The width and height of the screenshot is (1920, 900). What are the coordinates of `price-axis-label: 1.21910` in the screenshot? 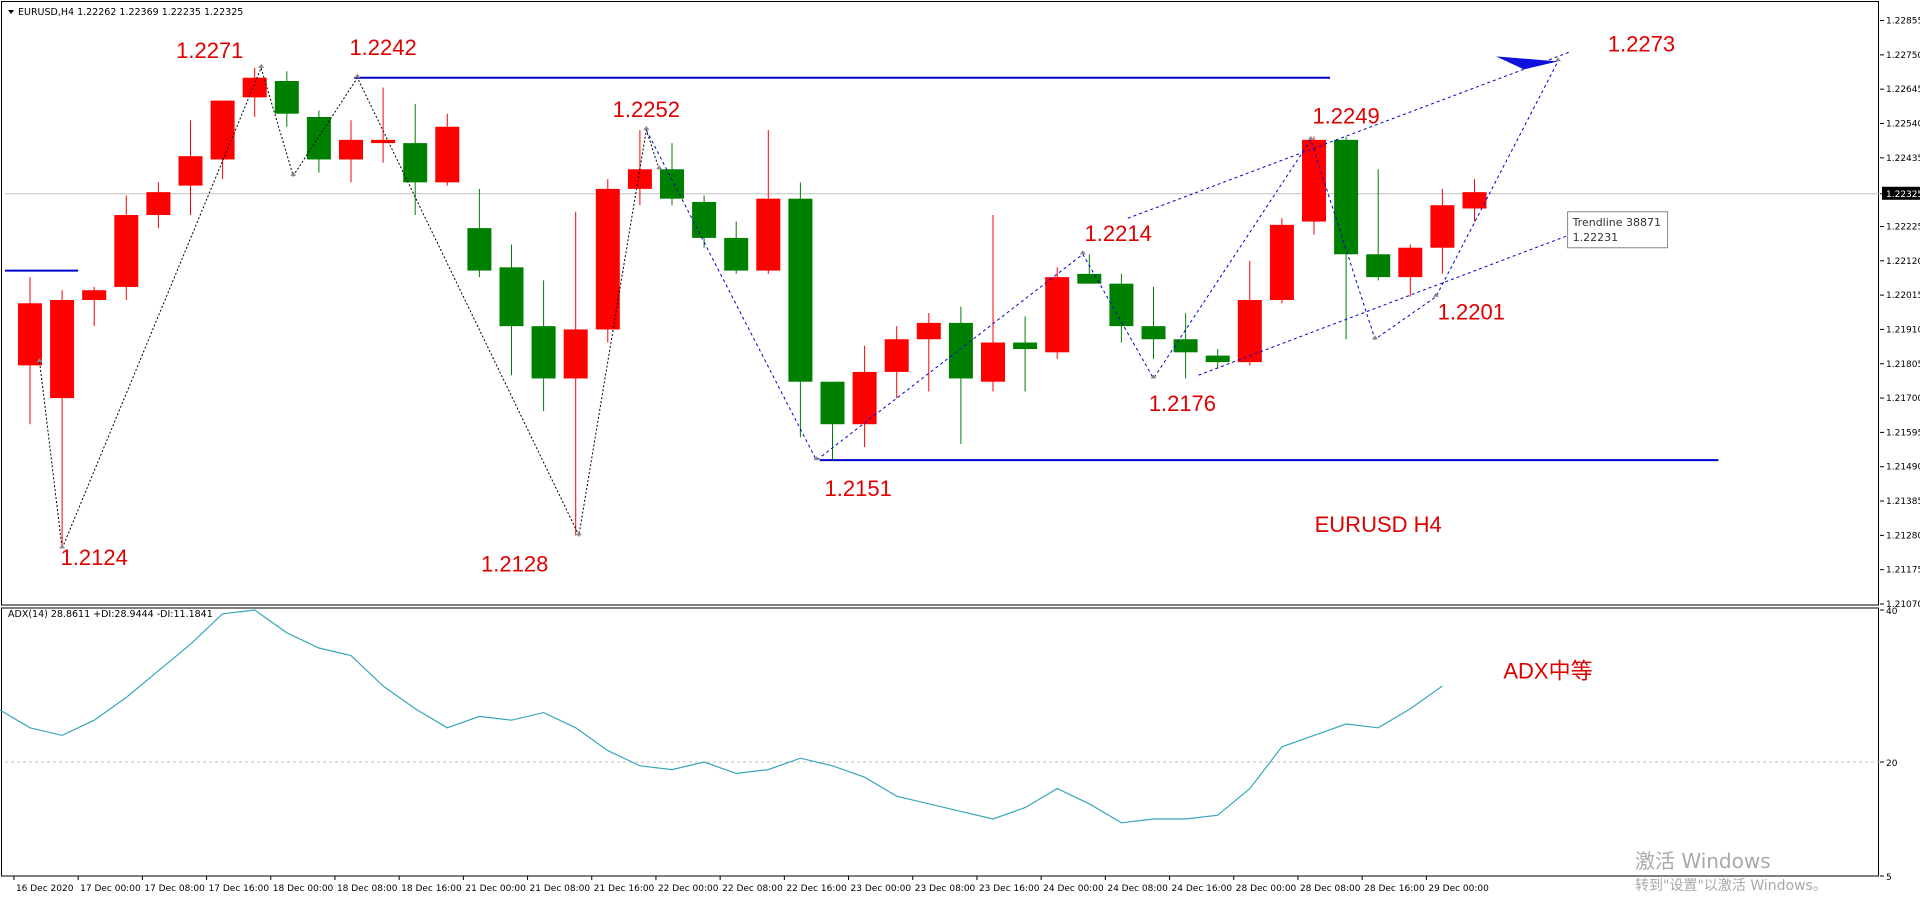 It's located at (1903, 330).